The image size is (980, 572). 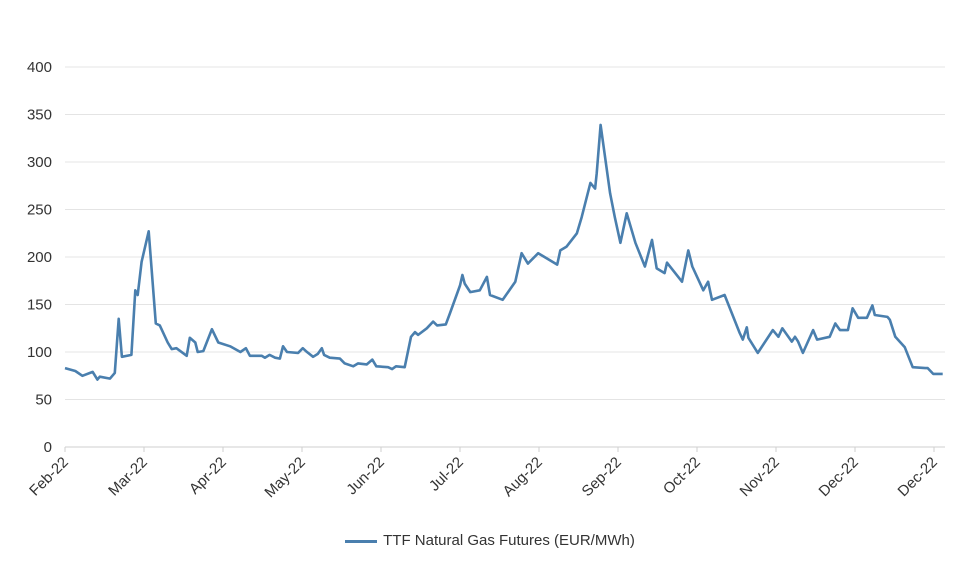 What do you see at coordinates (48, 447) in the screenshot?
I see `y-tick-label: 0` at bounding box center [48, 447].